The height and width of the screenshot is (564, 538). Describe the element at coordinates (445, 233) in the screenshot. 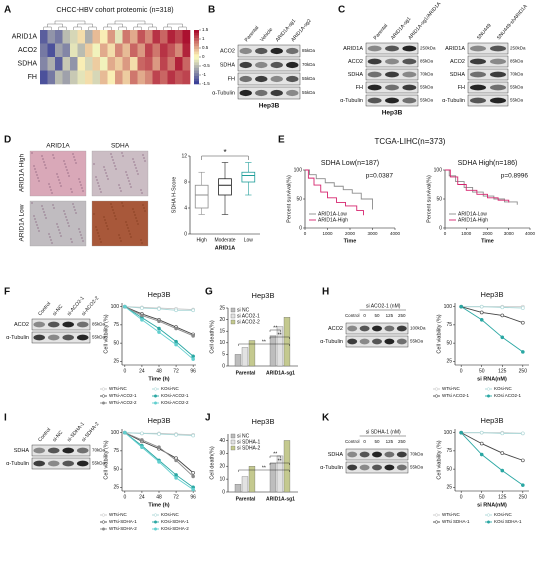

I see `x-tick-label: 0` at that location.